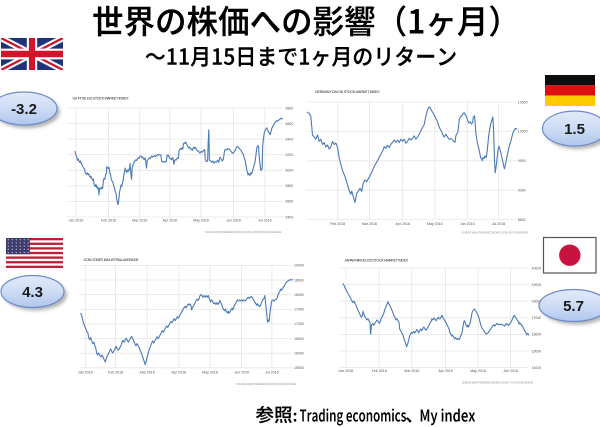 The image size is (600, 427). I want to click on svg-text: -3.2, so click(24, 109).